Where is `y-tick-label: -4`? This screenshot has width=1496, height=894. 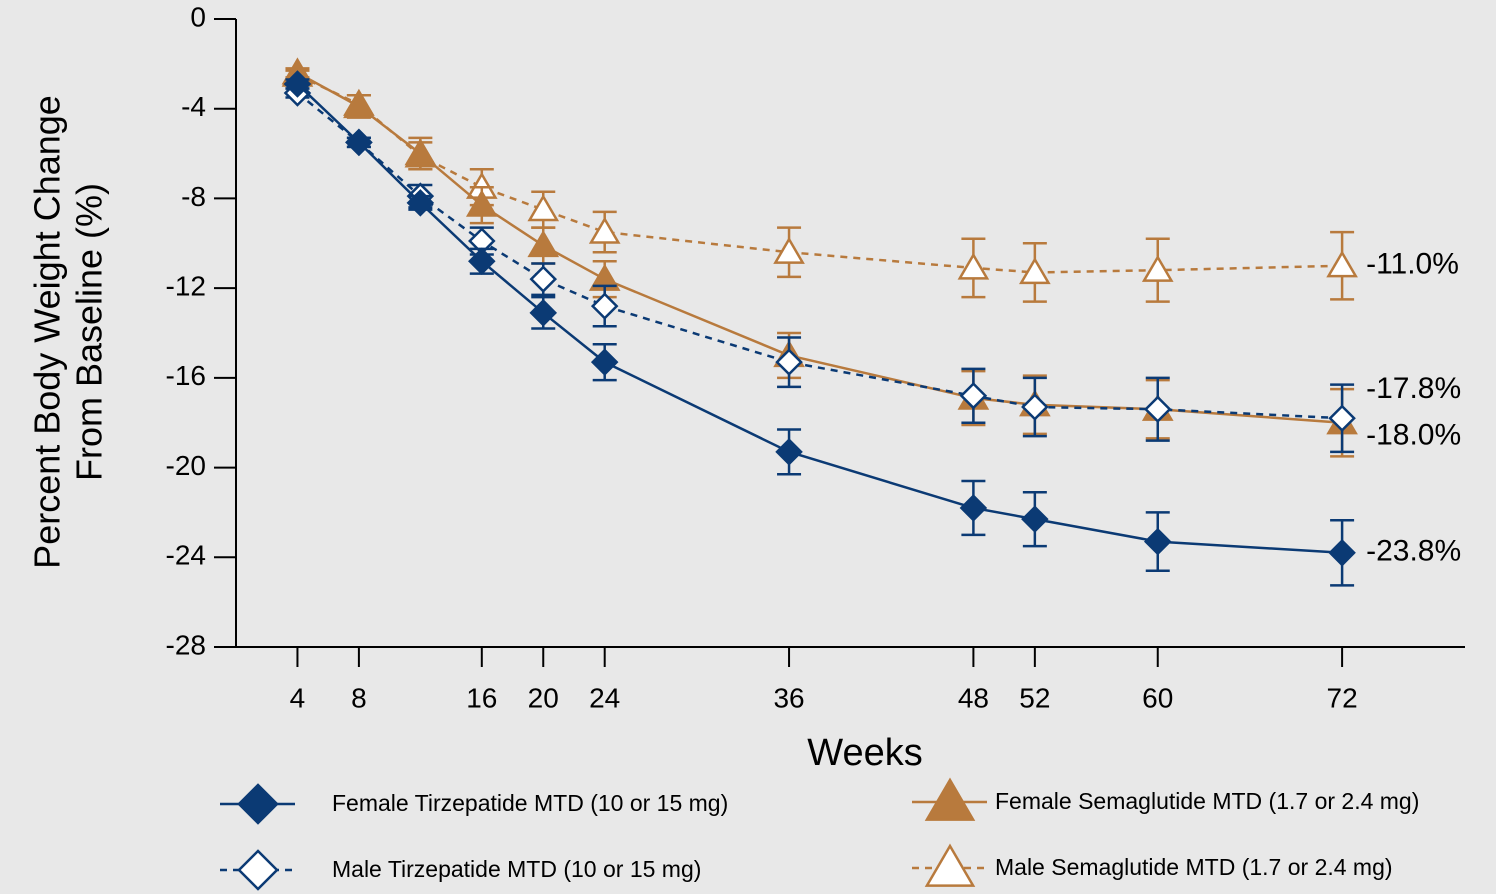 y-tick-label: -4 is located at coordinates (193, 106).